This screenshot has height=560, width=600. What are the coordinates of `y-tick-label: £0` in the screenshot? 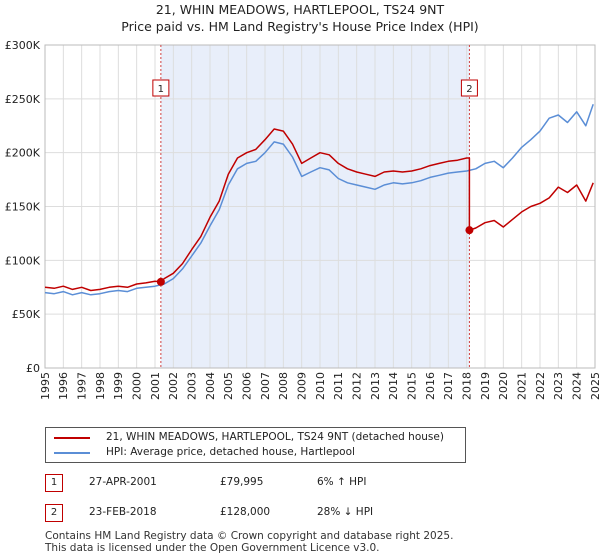 It's located at (33, 368).